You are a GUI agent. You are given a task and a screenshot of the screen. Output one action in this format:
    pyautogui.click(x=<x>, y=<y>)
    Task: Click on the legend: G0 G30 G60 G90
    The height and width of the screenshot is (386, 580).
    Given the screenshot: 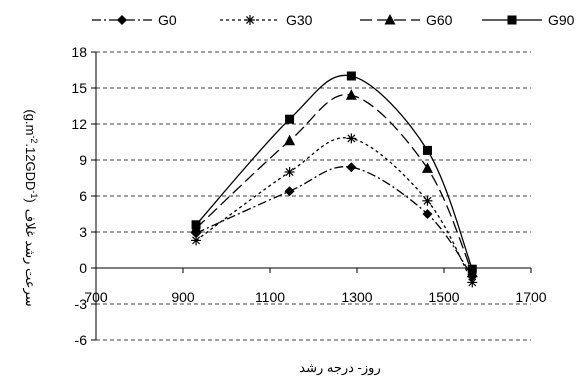 What is the action you would take?
    pyautogui.click(x=333, y=20)
    